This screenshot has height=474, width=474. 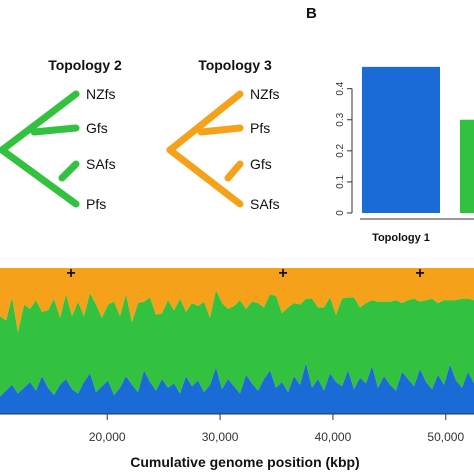 I want to click on topology-title: Topology 2, so click(x=85, y=65).